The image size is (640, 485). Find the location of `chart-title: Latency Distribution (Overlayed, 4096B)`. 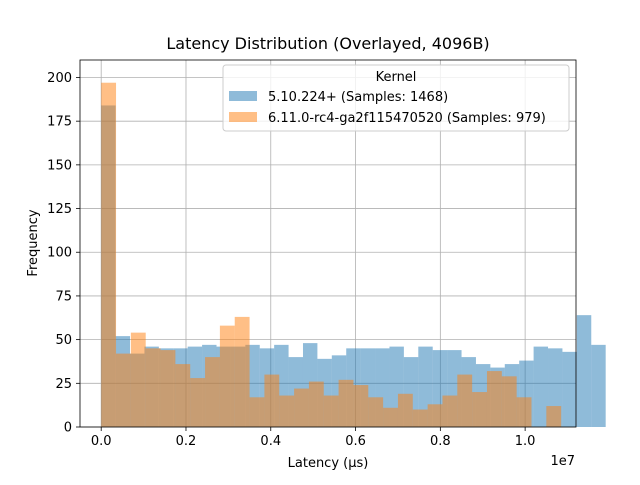

chart-title: Latency Distribution (Overlayed, 4096B) is located at coordinates (327, 43).